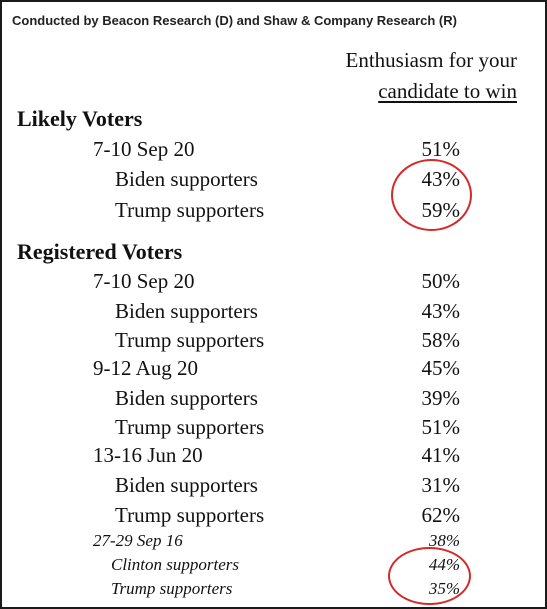  What do you see at coordinates (441, 455) in the screenshot?
I see `row-date-value: 41%` at bounding box center [441, 455].